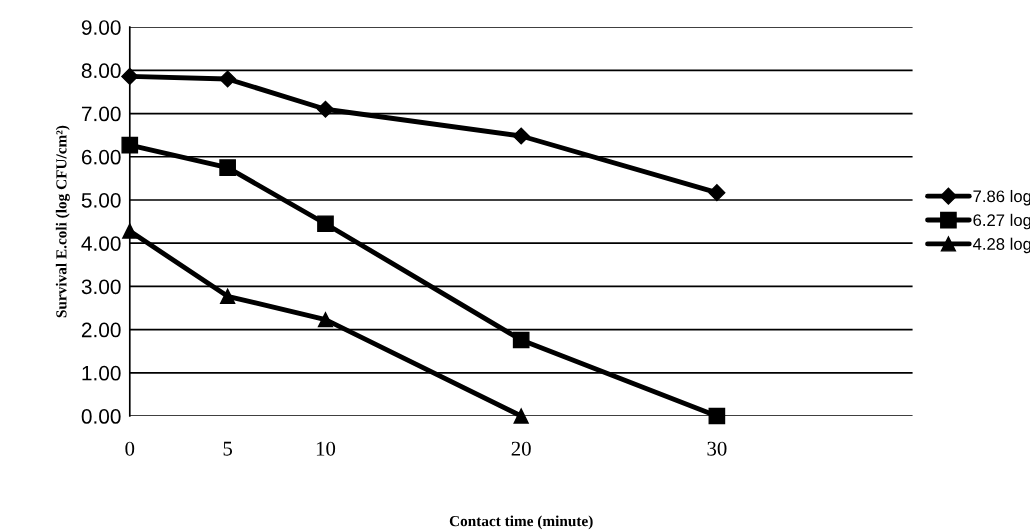  Describe the element at coordinates (521, 522) in the screenshot. I see `x-axis-title: Contact time (minute)` at that location.